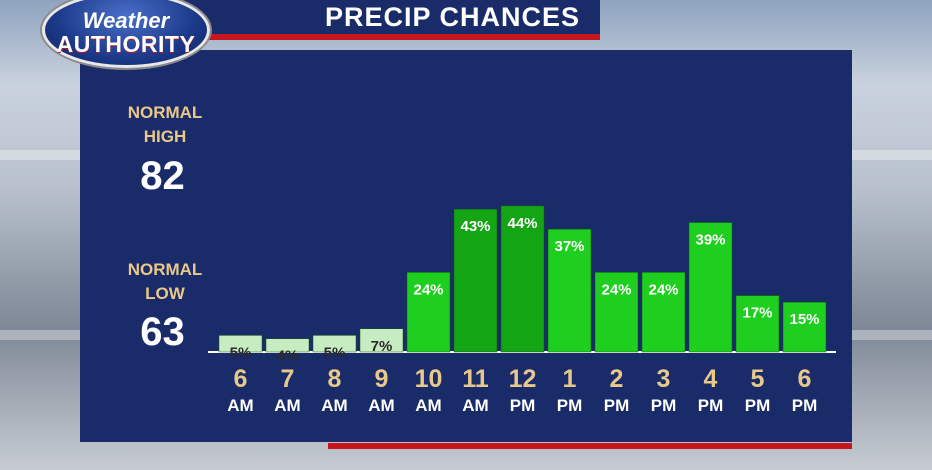 This screenshot has height=470, width=932. I want to click on x-tick-hour-11: 5, so click(758, 379).